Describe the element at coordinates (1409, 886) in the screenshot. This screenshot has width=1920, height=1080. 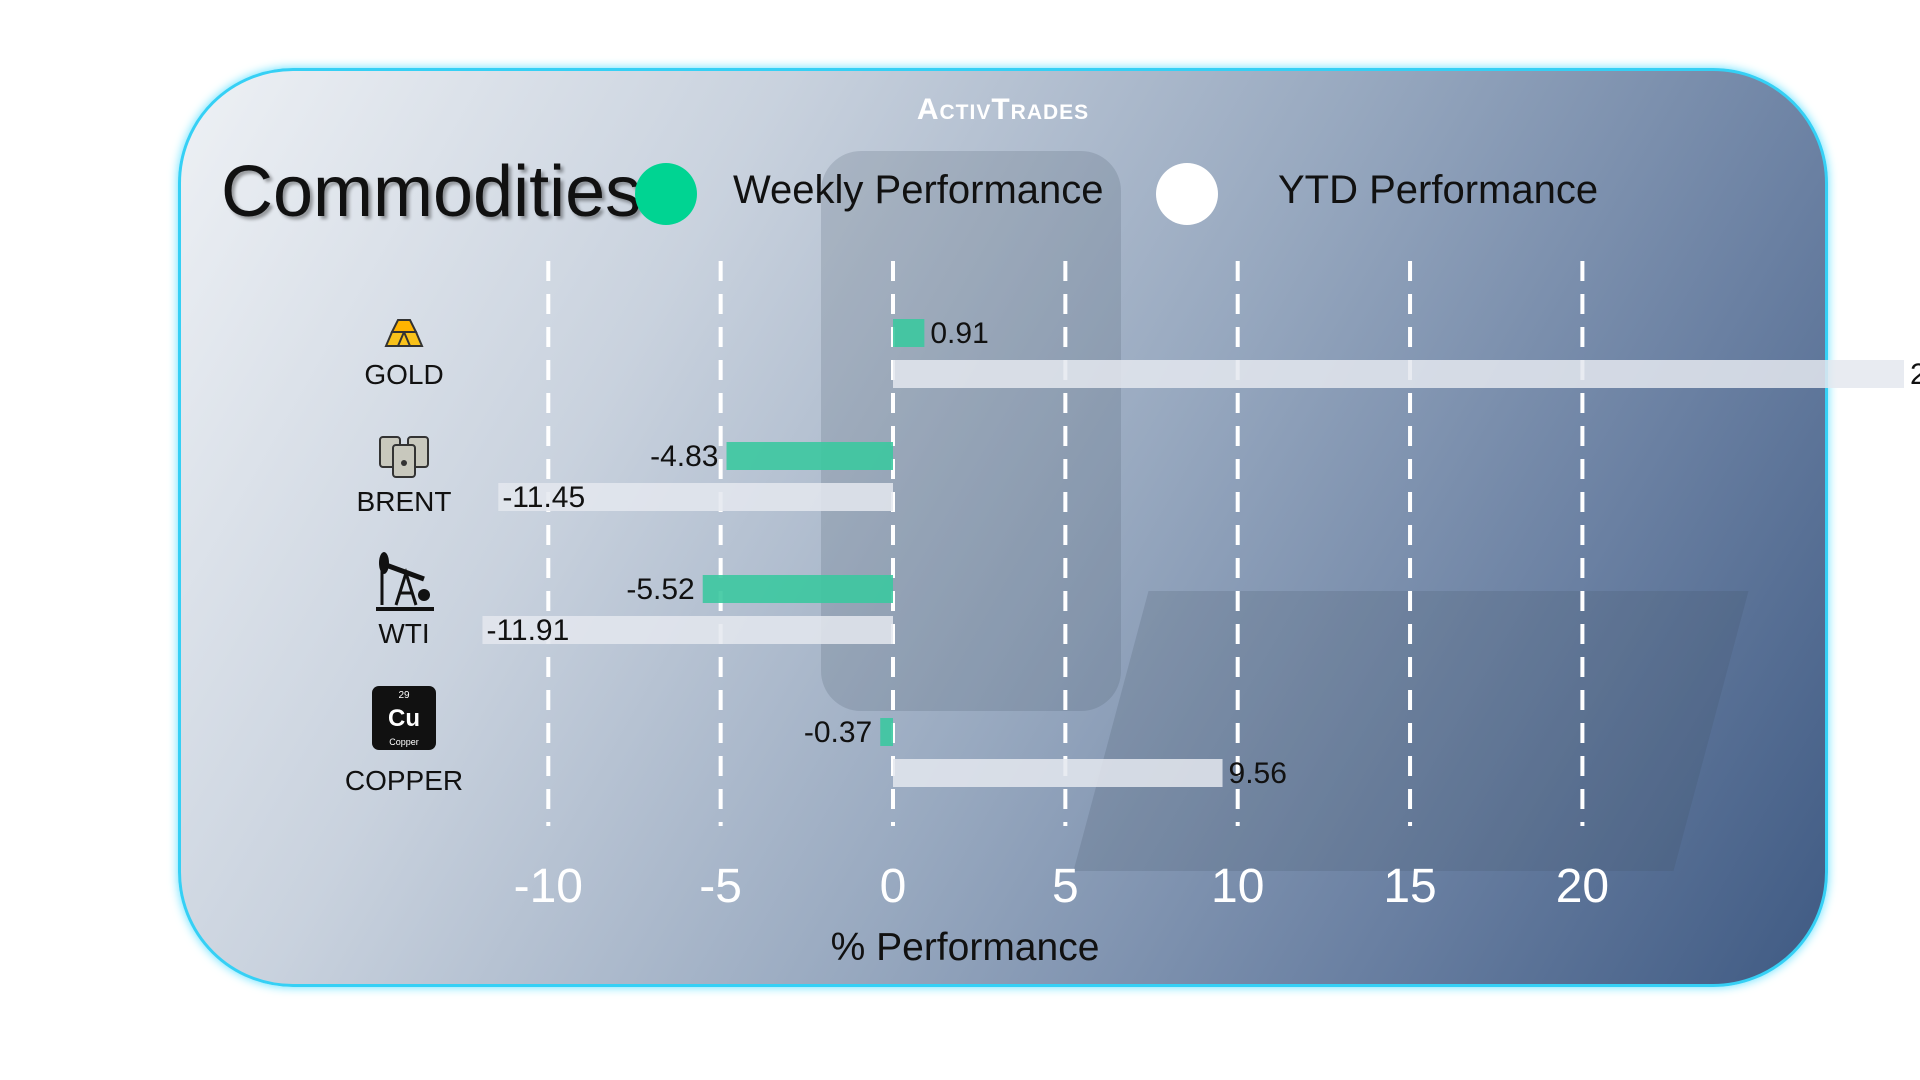
I see `x-tick-label: 15` at that location.